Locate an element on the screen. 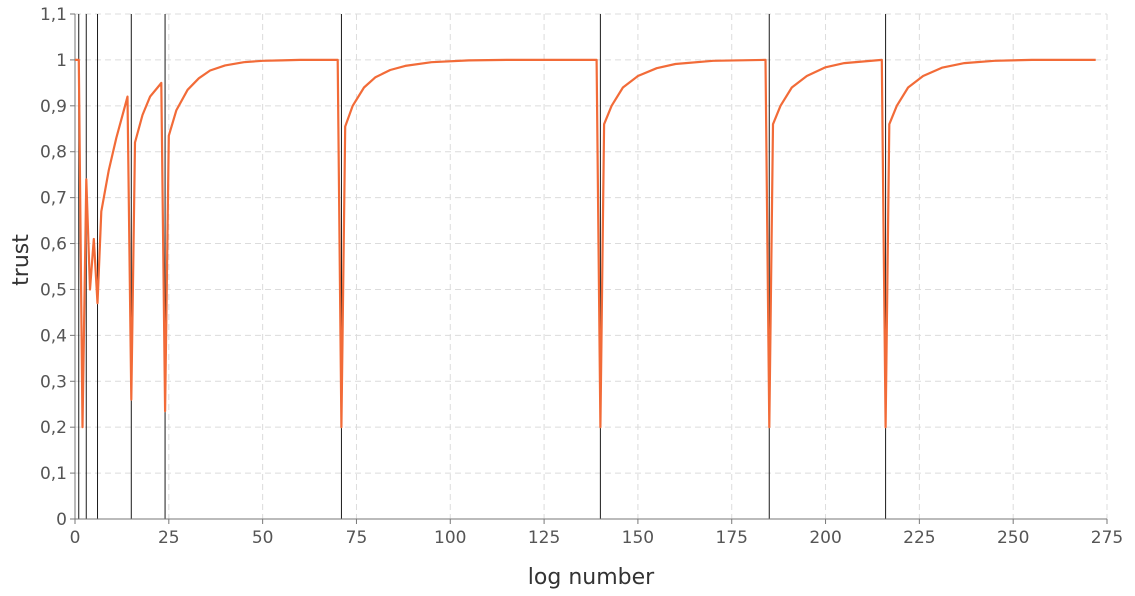 This screenshot has height=596, width=1135. x-tick-label: 0 is located at coordinates (75, 538).